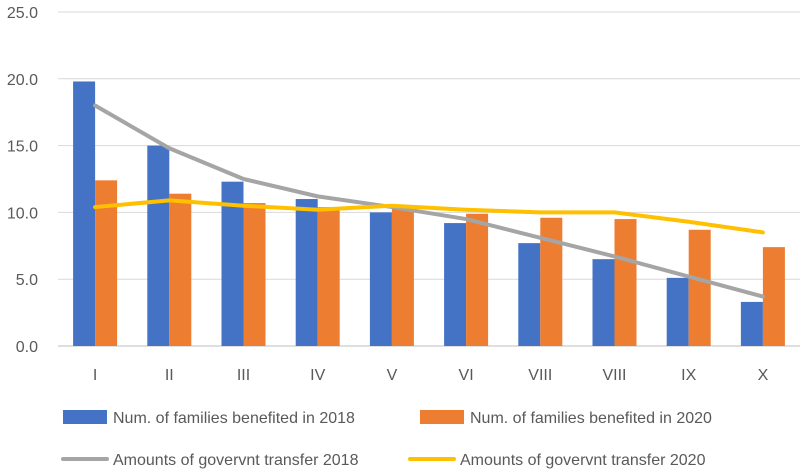 This screenshot has height=473, width=804. What do you see at coordinates (392, 375) in the screenshot?
I see `x-tick-label: V` at bounding box center [392, 375].